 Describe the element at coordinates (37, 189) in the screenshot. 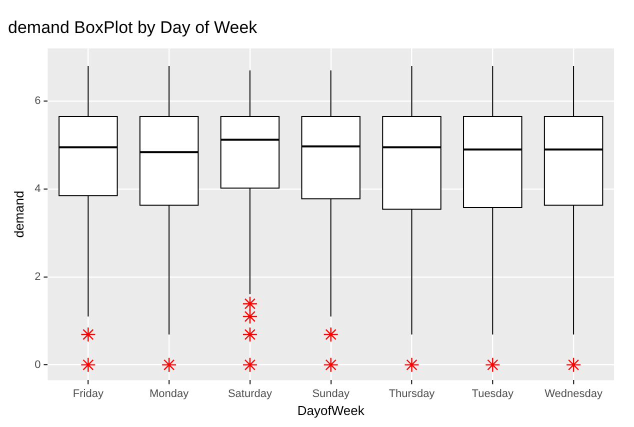

I see `y-tick-label: 4` at that location.